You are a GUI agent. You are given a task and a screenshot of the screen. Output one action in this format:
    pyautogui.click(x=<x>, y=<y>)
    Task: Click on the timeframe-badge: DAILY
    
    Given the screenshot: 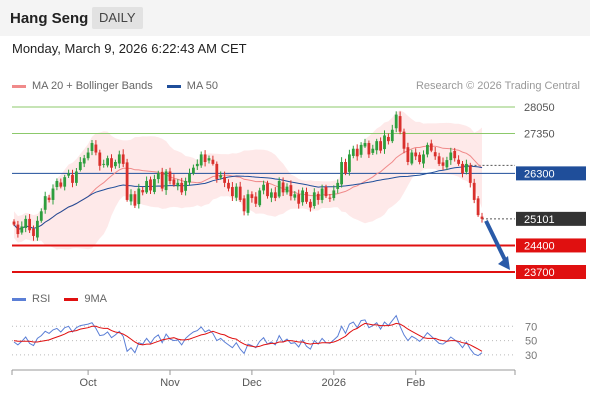 What is the action you would take?
    pyautogui.click(x=117, y=18)
    